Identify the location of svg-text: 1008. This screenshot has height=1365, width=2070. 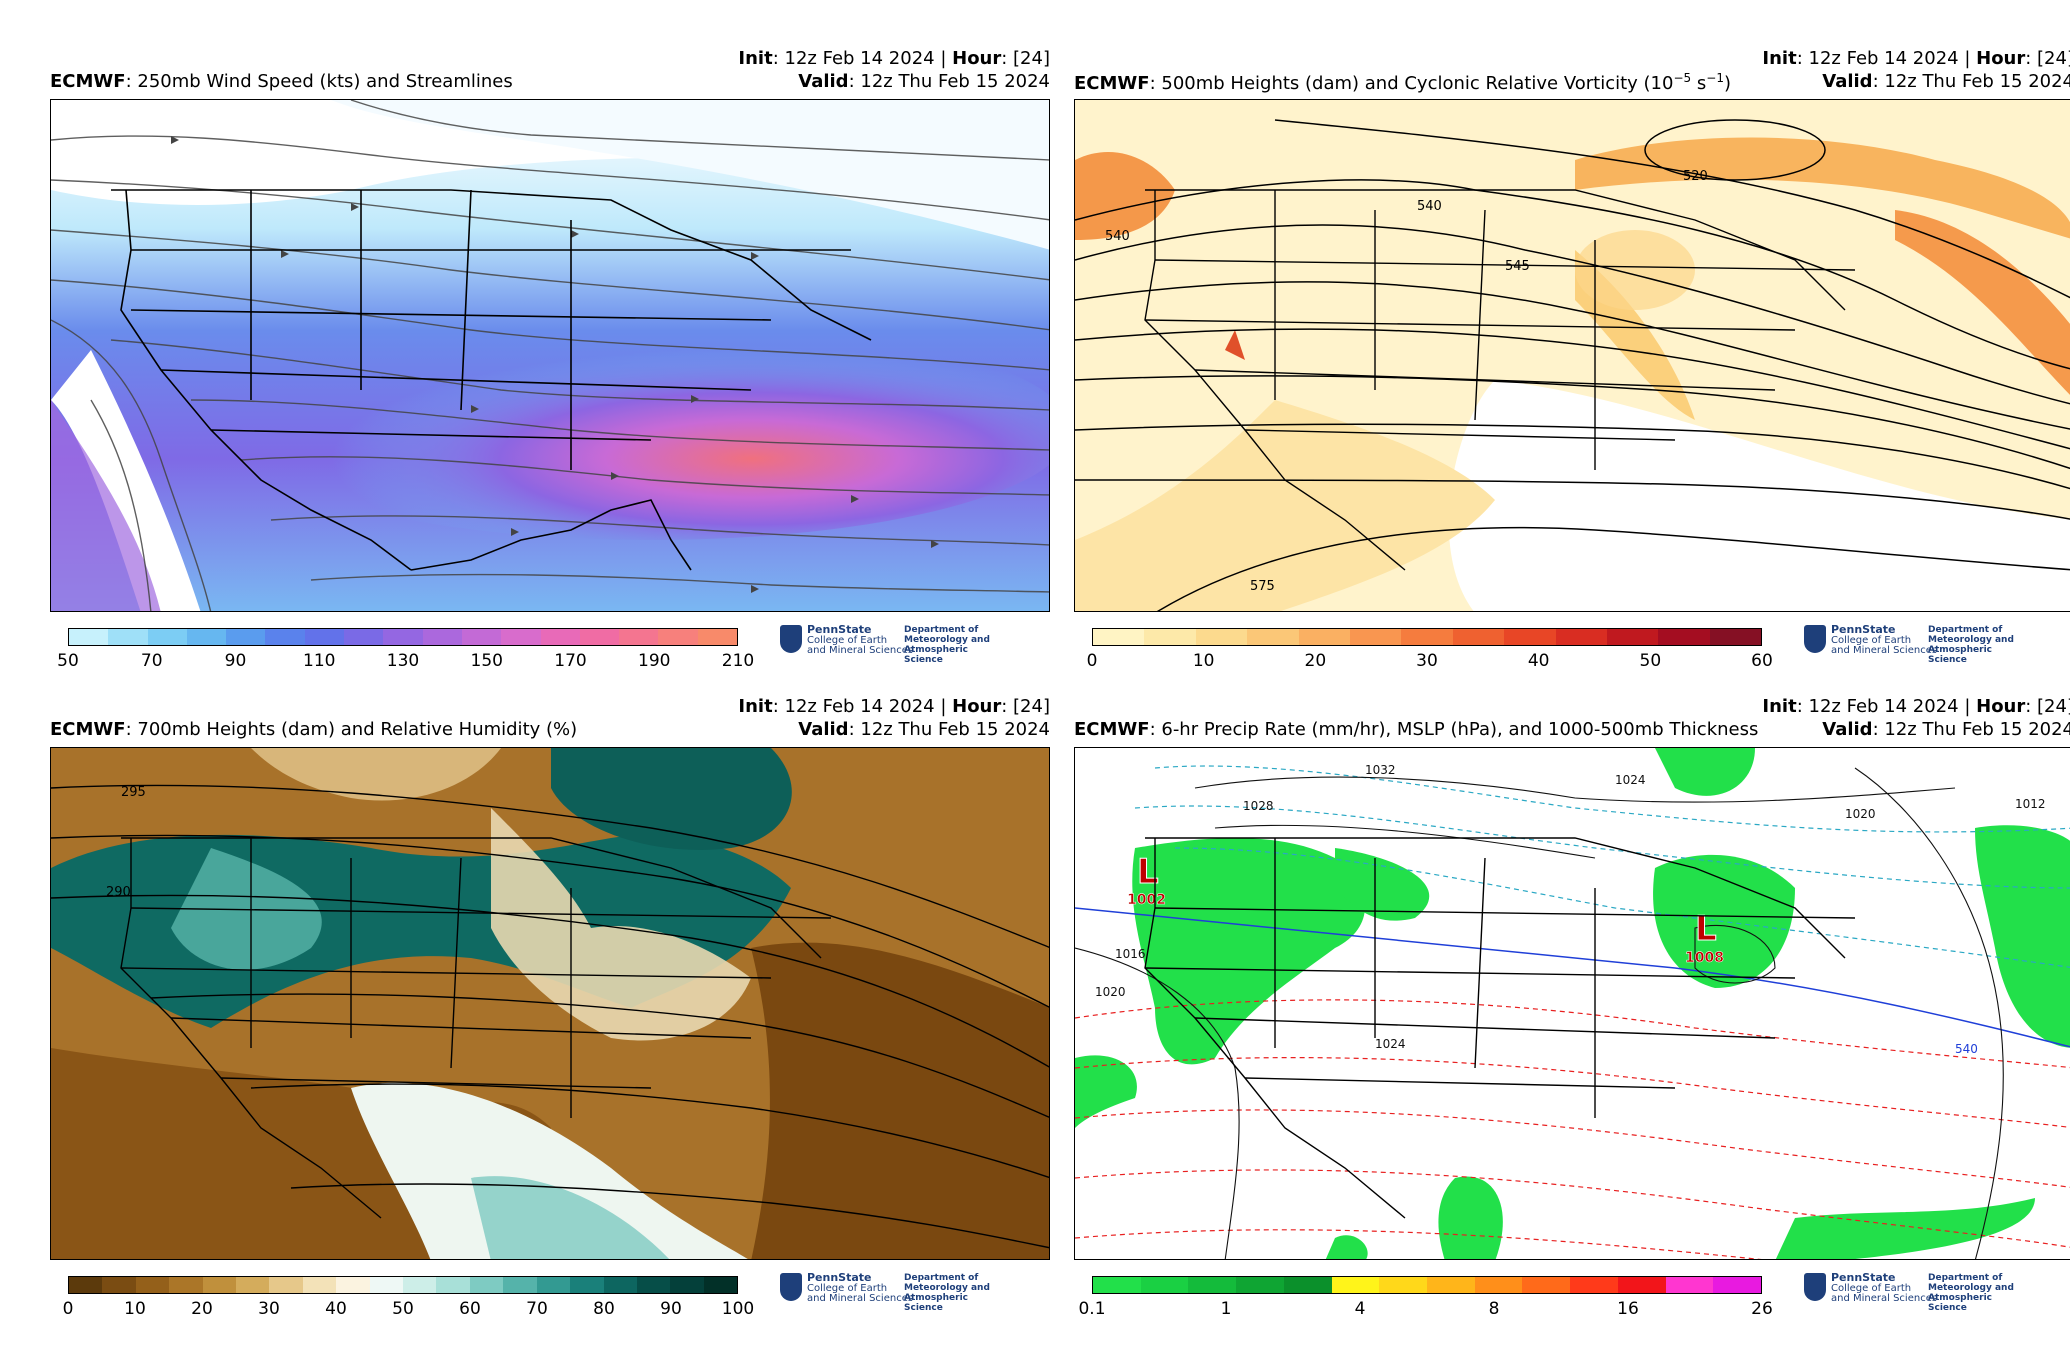
(1704, 958).